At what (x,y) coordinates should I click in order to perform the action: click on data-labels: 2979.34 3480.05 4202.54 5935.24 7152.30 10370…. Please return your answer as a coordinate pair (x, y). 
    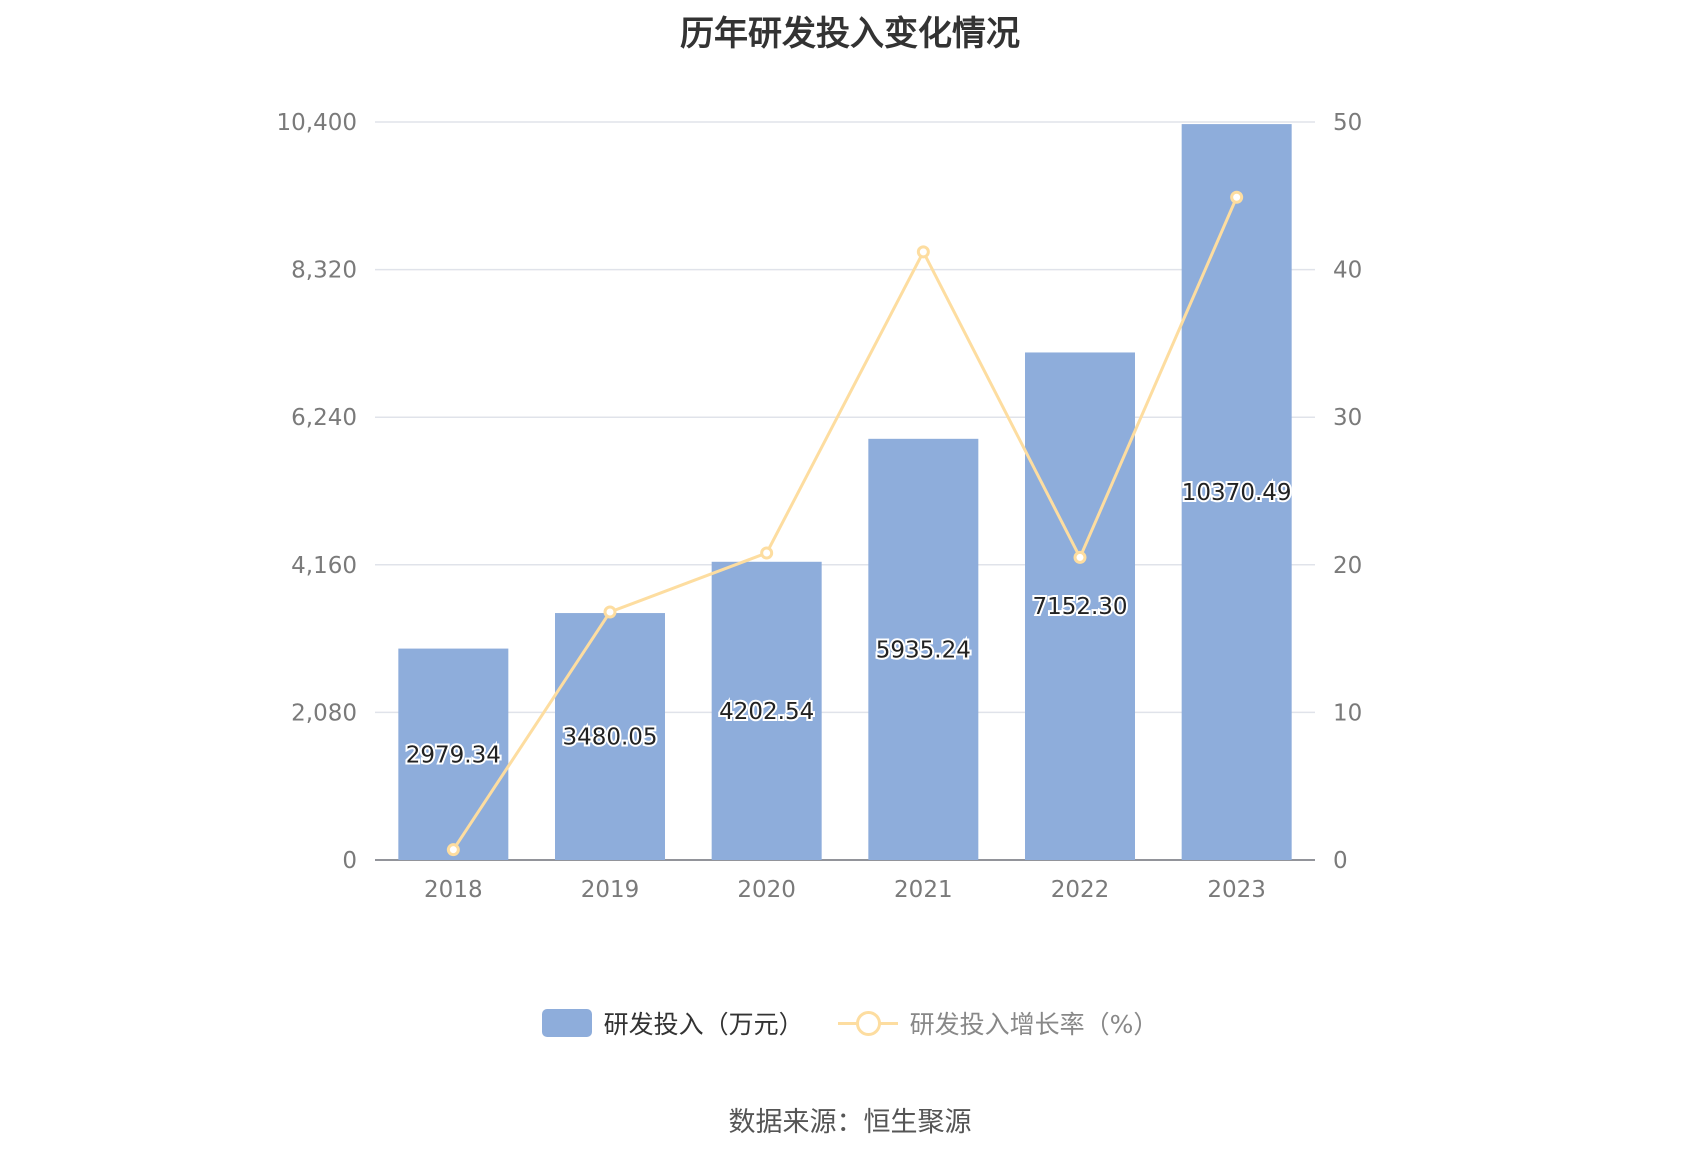
    Looking at the image, I should click on (849, 624).